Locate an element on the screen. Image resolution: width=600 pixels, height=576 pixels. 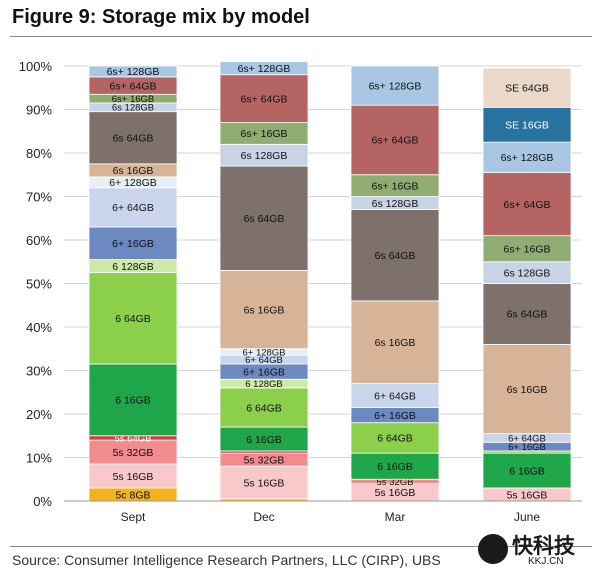
watermark-text: 快科技 is located at coordinates (543, 546).